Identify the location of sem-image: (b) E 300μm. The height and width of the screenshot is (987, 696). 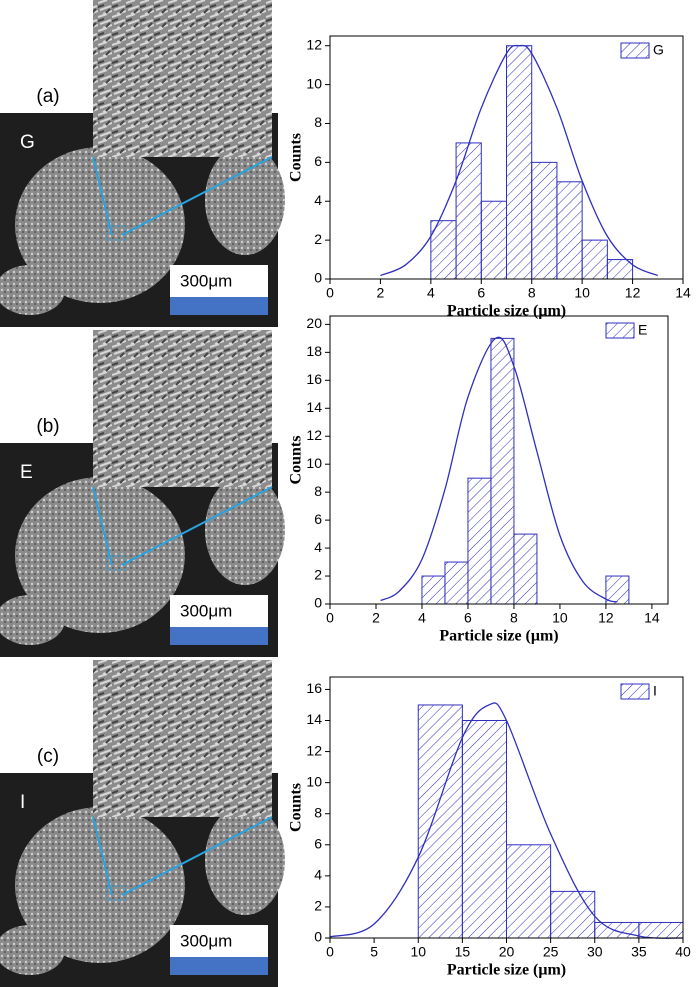
(142, 493).